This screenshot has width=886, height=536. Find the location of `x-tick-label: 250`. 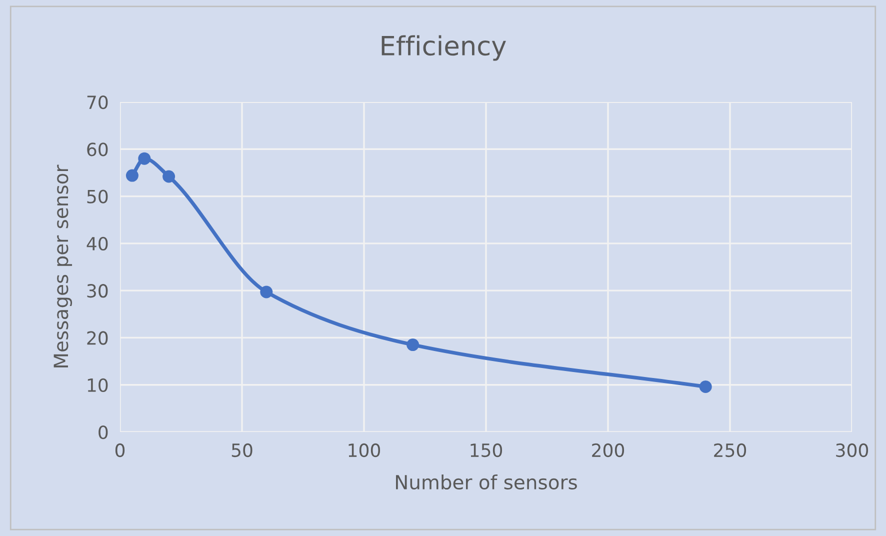

x-tick-label: 250 is located at coordinates (730, 450).